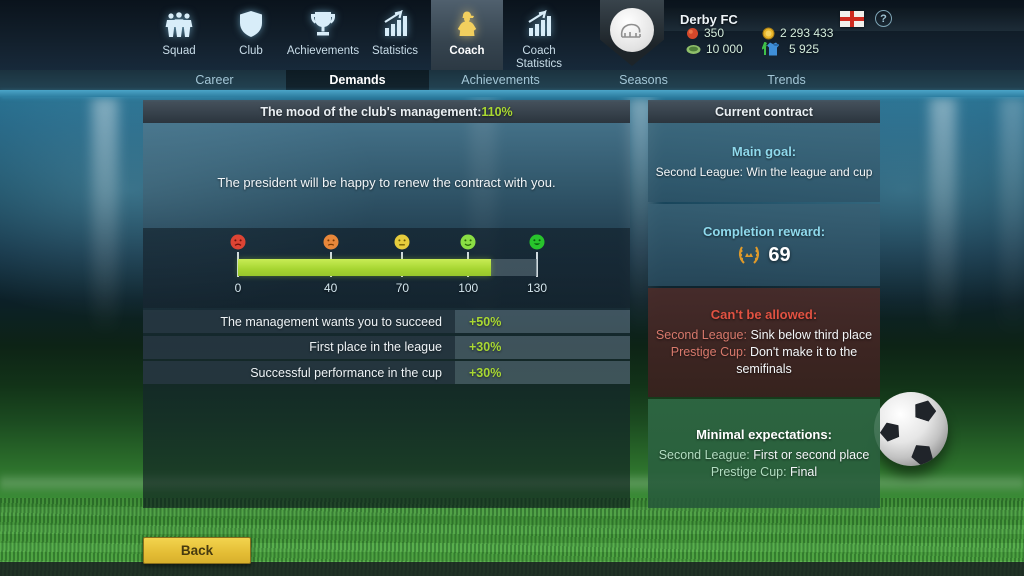  I want to click on club-name: Derby FC, so click(709, 19).